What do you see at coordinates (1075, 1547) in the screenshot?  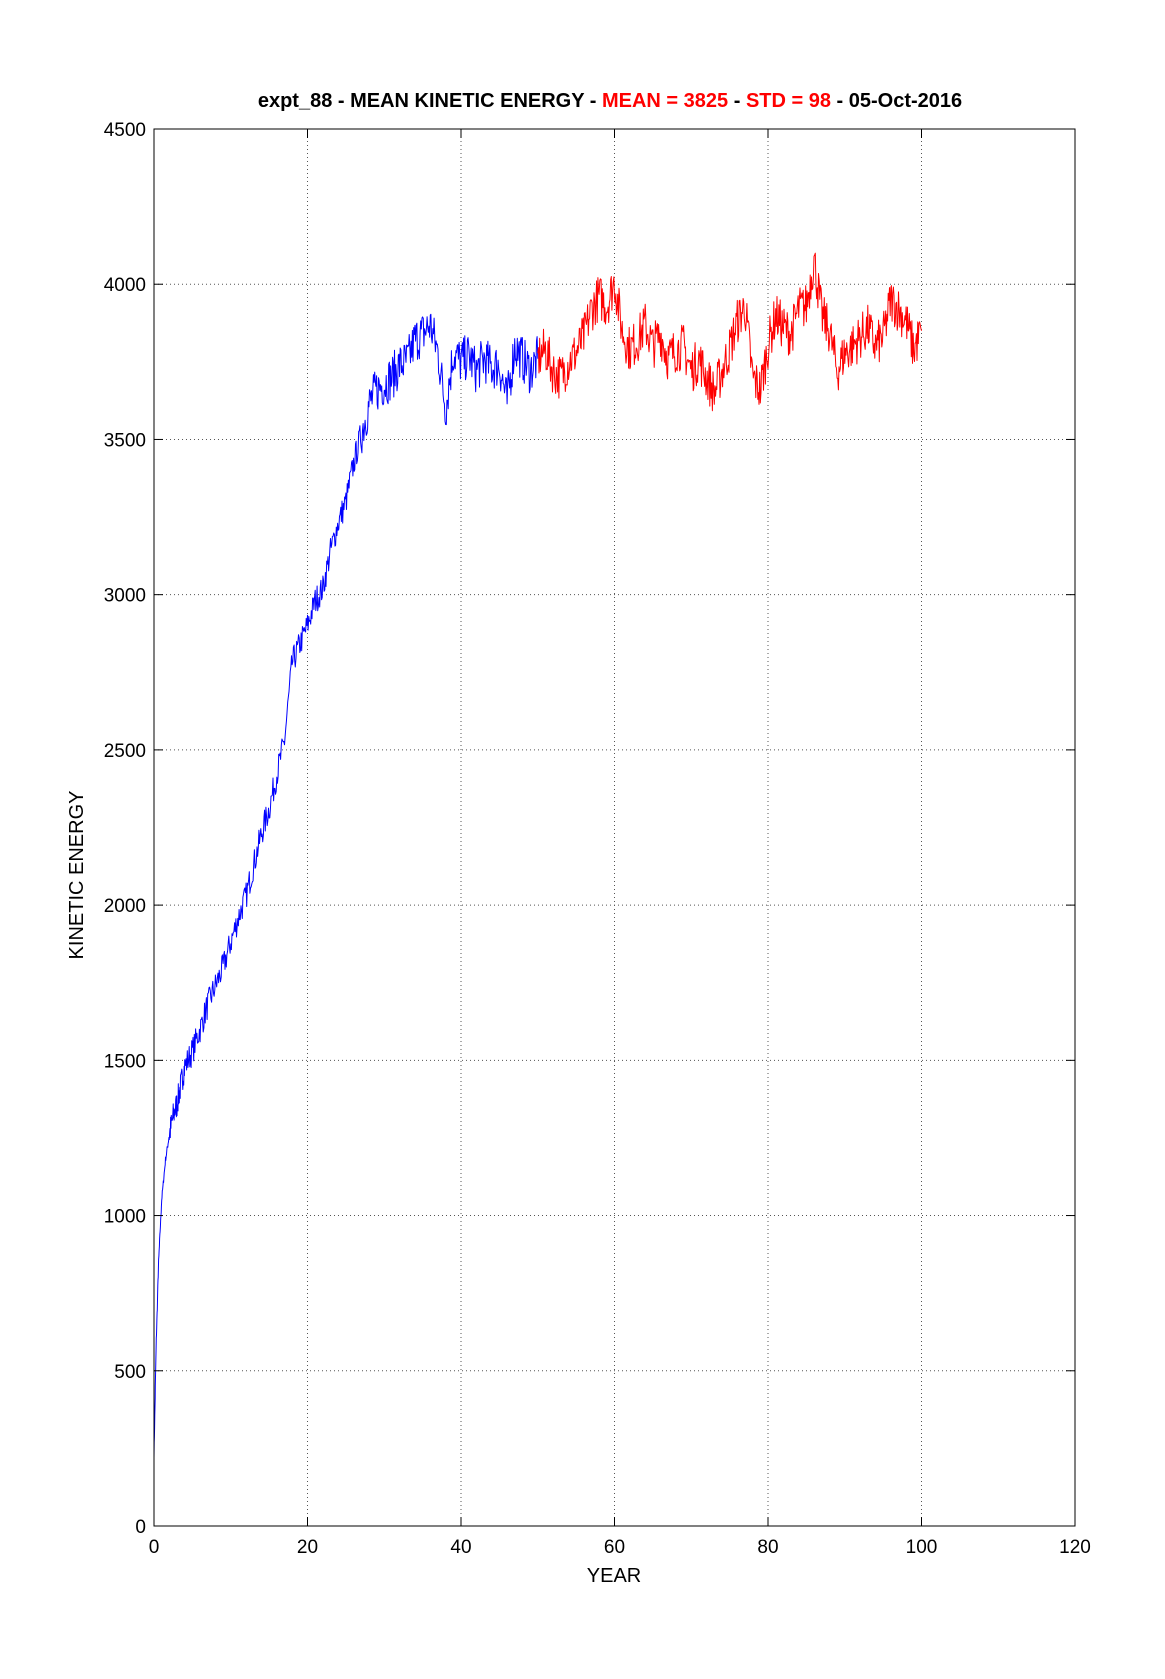 I see `x-tick-label: 120` at bounding box center [1075, 1547].